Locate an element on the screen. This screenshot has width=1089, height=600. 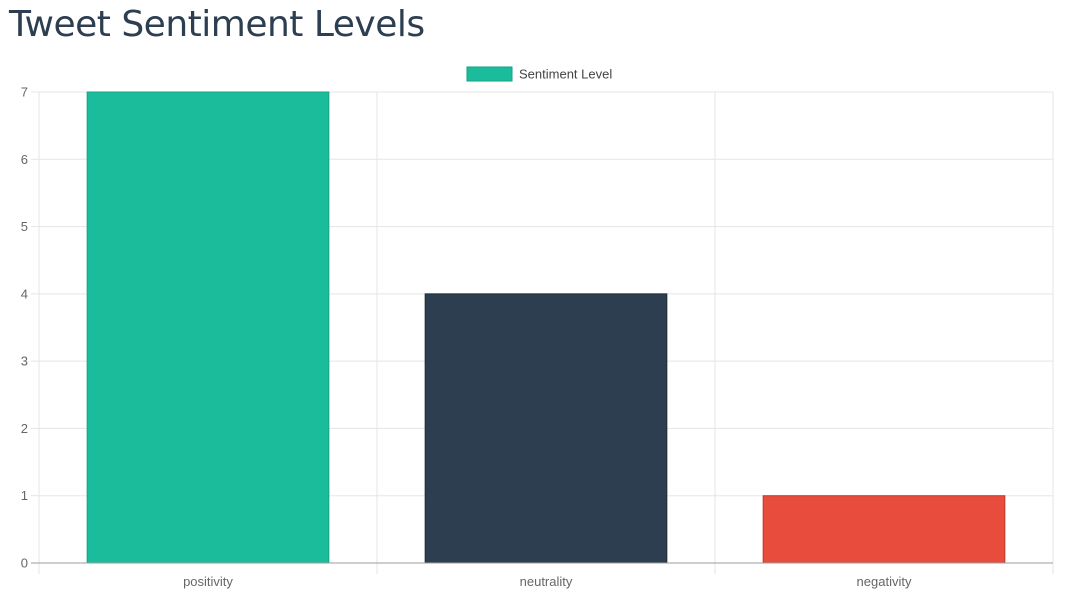
y-tick-label: 4 is located at coordinates (24, 293).